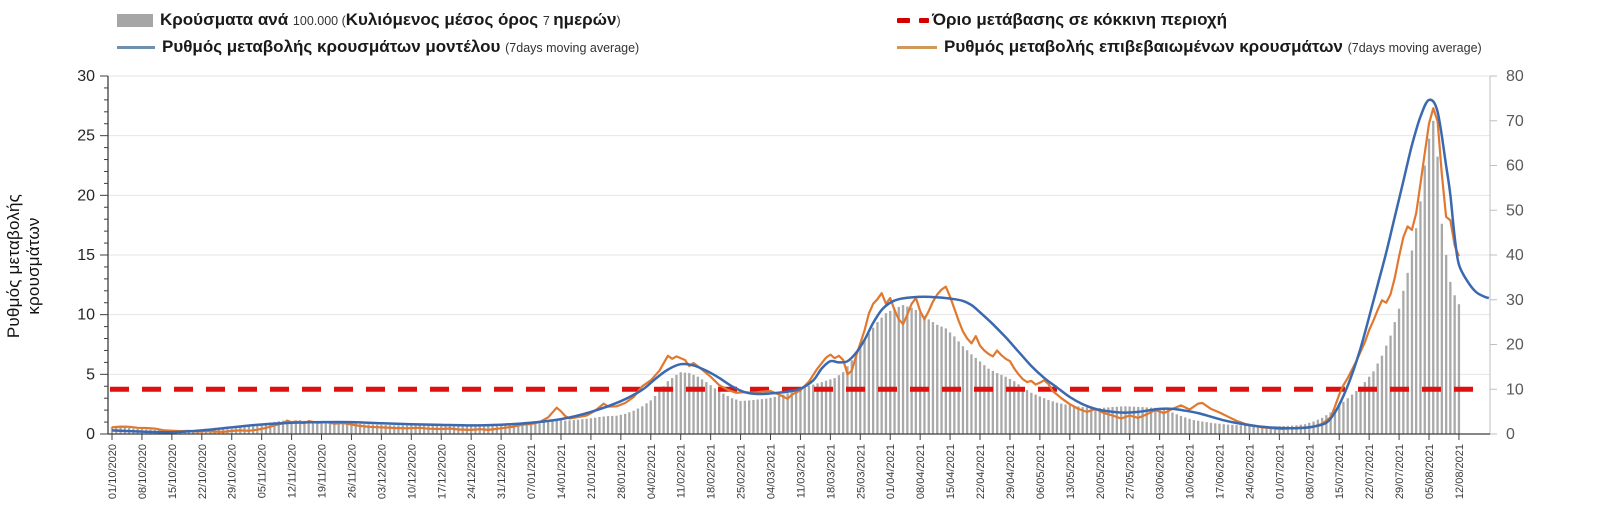  Describe the element at coordinates (1161, 471) in the screenshot. I see `svg-text: 03/06/2021` at that location.